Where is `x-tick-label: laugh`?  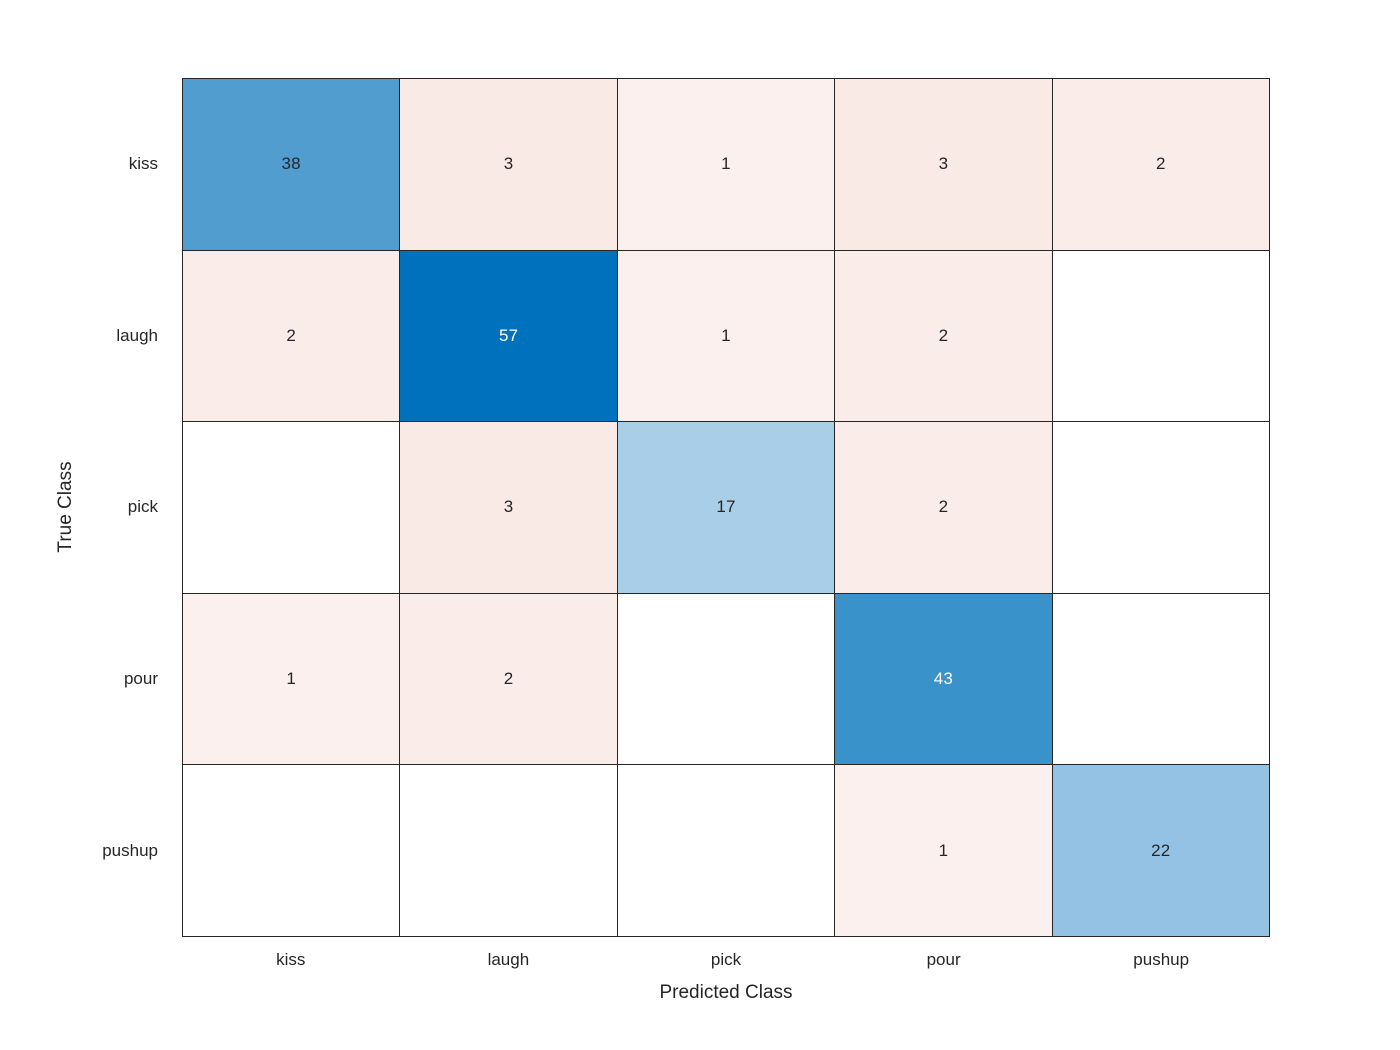 x-tick-label: laugh is located at coordinates (508, 959).